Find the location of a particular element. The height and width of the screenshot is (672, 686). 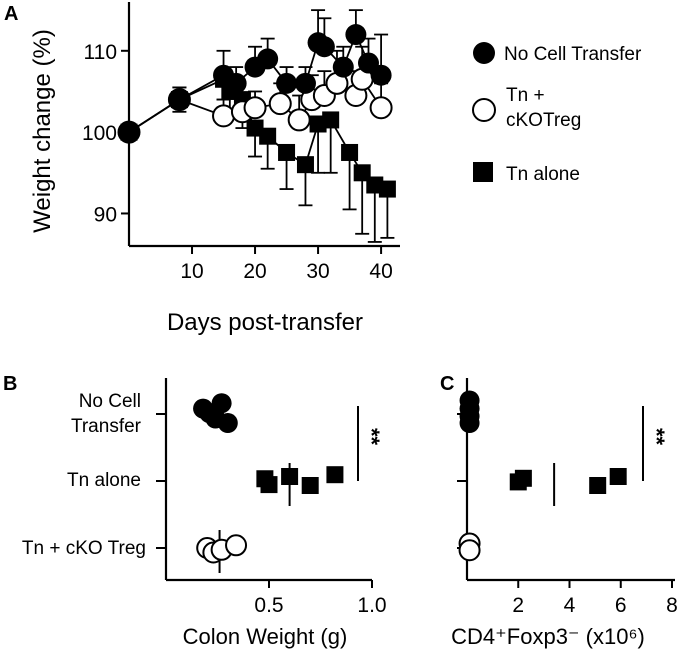

panel-b-group-label-tn-alone: Tn alone is located at coordinates (104, 480).